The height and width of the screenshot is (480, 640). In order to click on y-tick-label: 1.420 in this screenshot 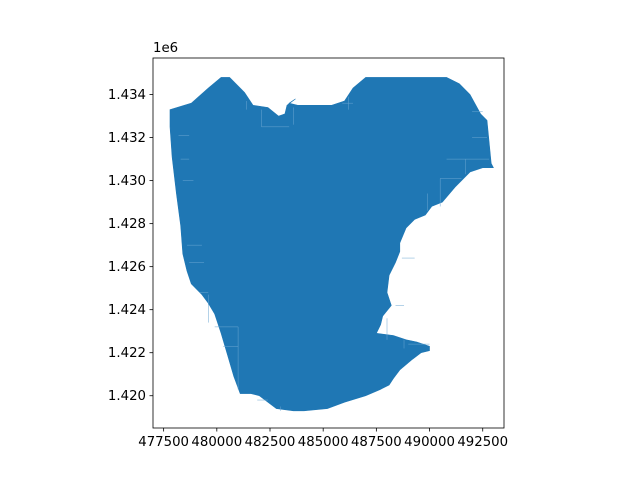, I will do `click(127, 396)`.